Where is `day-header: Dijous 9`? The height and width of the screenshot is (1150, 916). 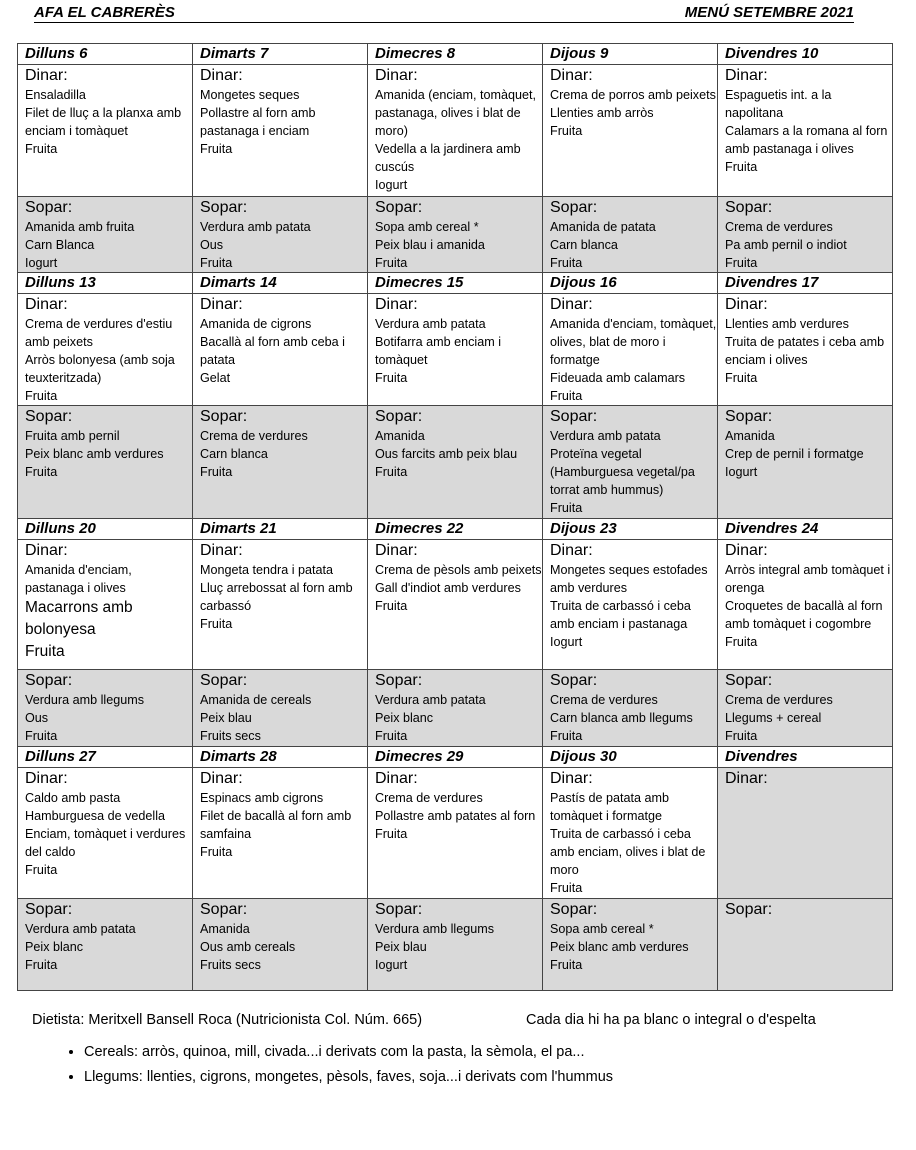
day-header: Dijous 9 is located at coordinates (630, 54).